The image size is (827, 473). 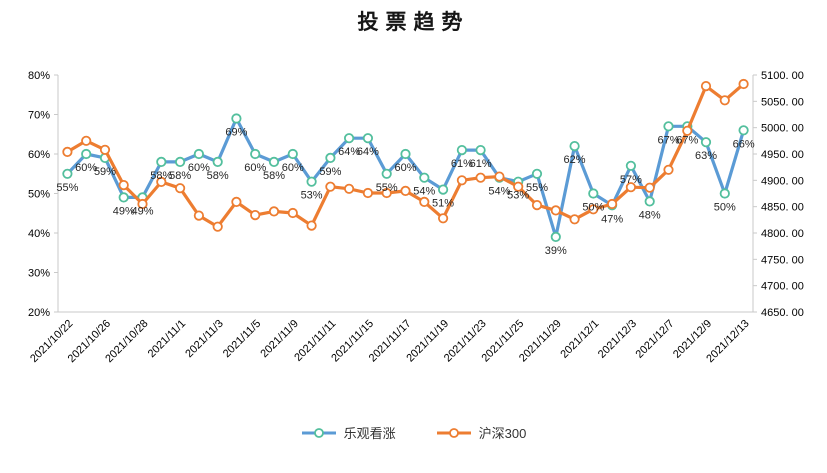 I want to click on legend-item-bullish: 乐观看涨, so click(x=348, y=432).